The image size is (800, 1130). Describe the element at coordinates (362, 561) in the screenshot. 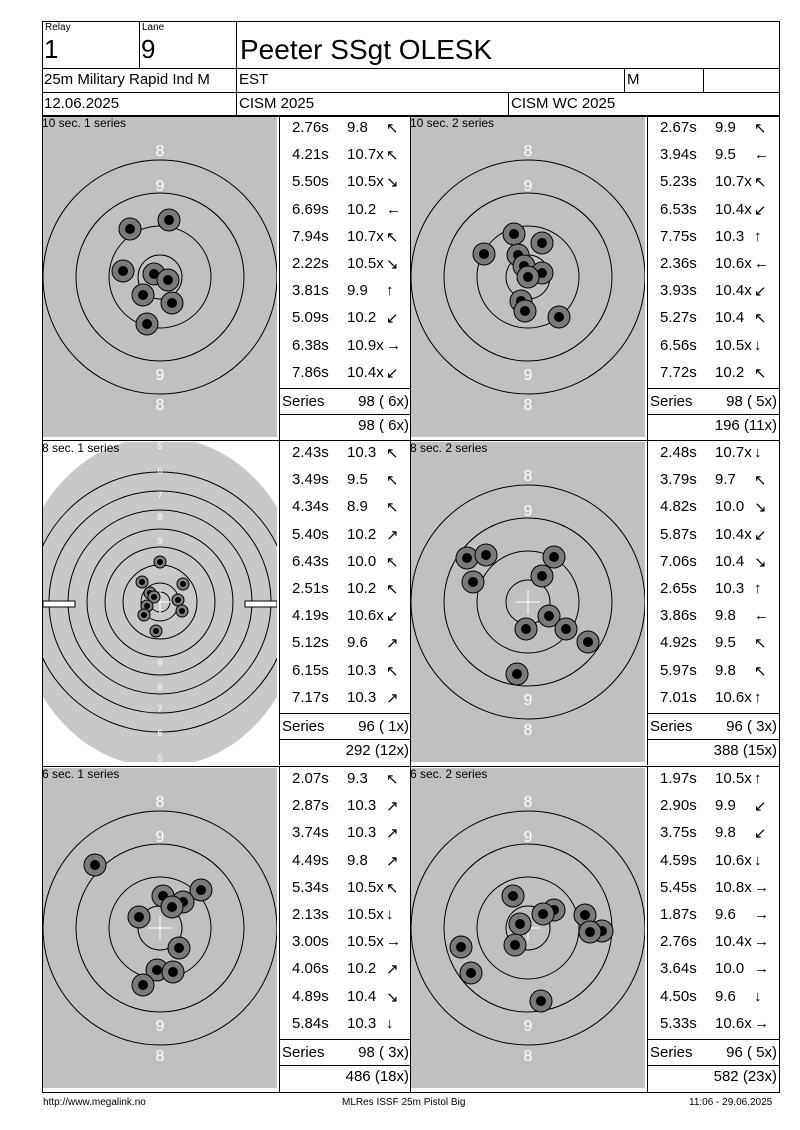

I see `shot-score: 10.0` at that location.